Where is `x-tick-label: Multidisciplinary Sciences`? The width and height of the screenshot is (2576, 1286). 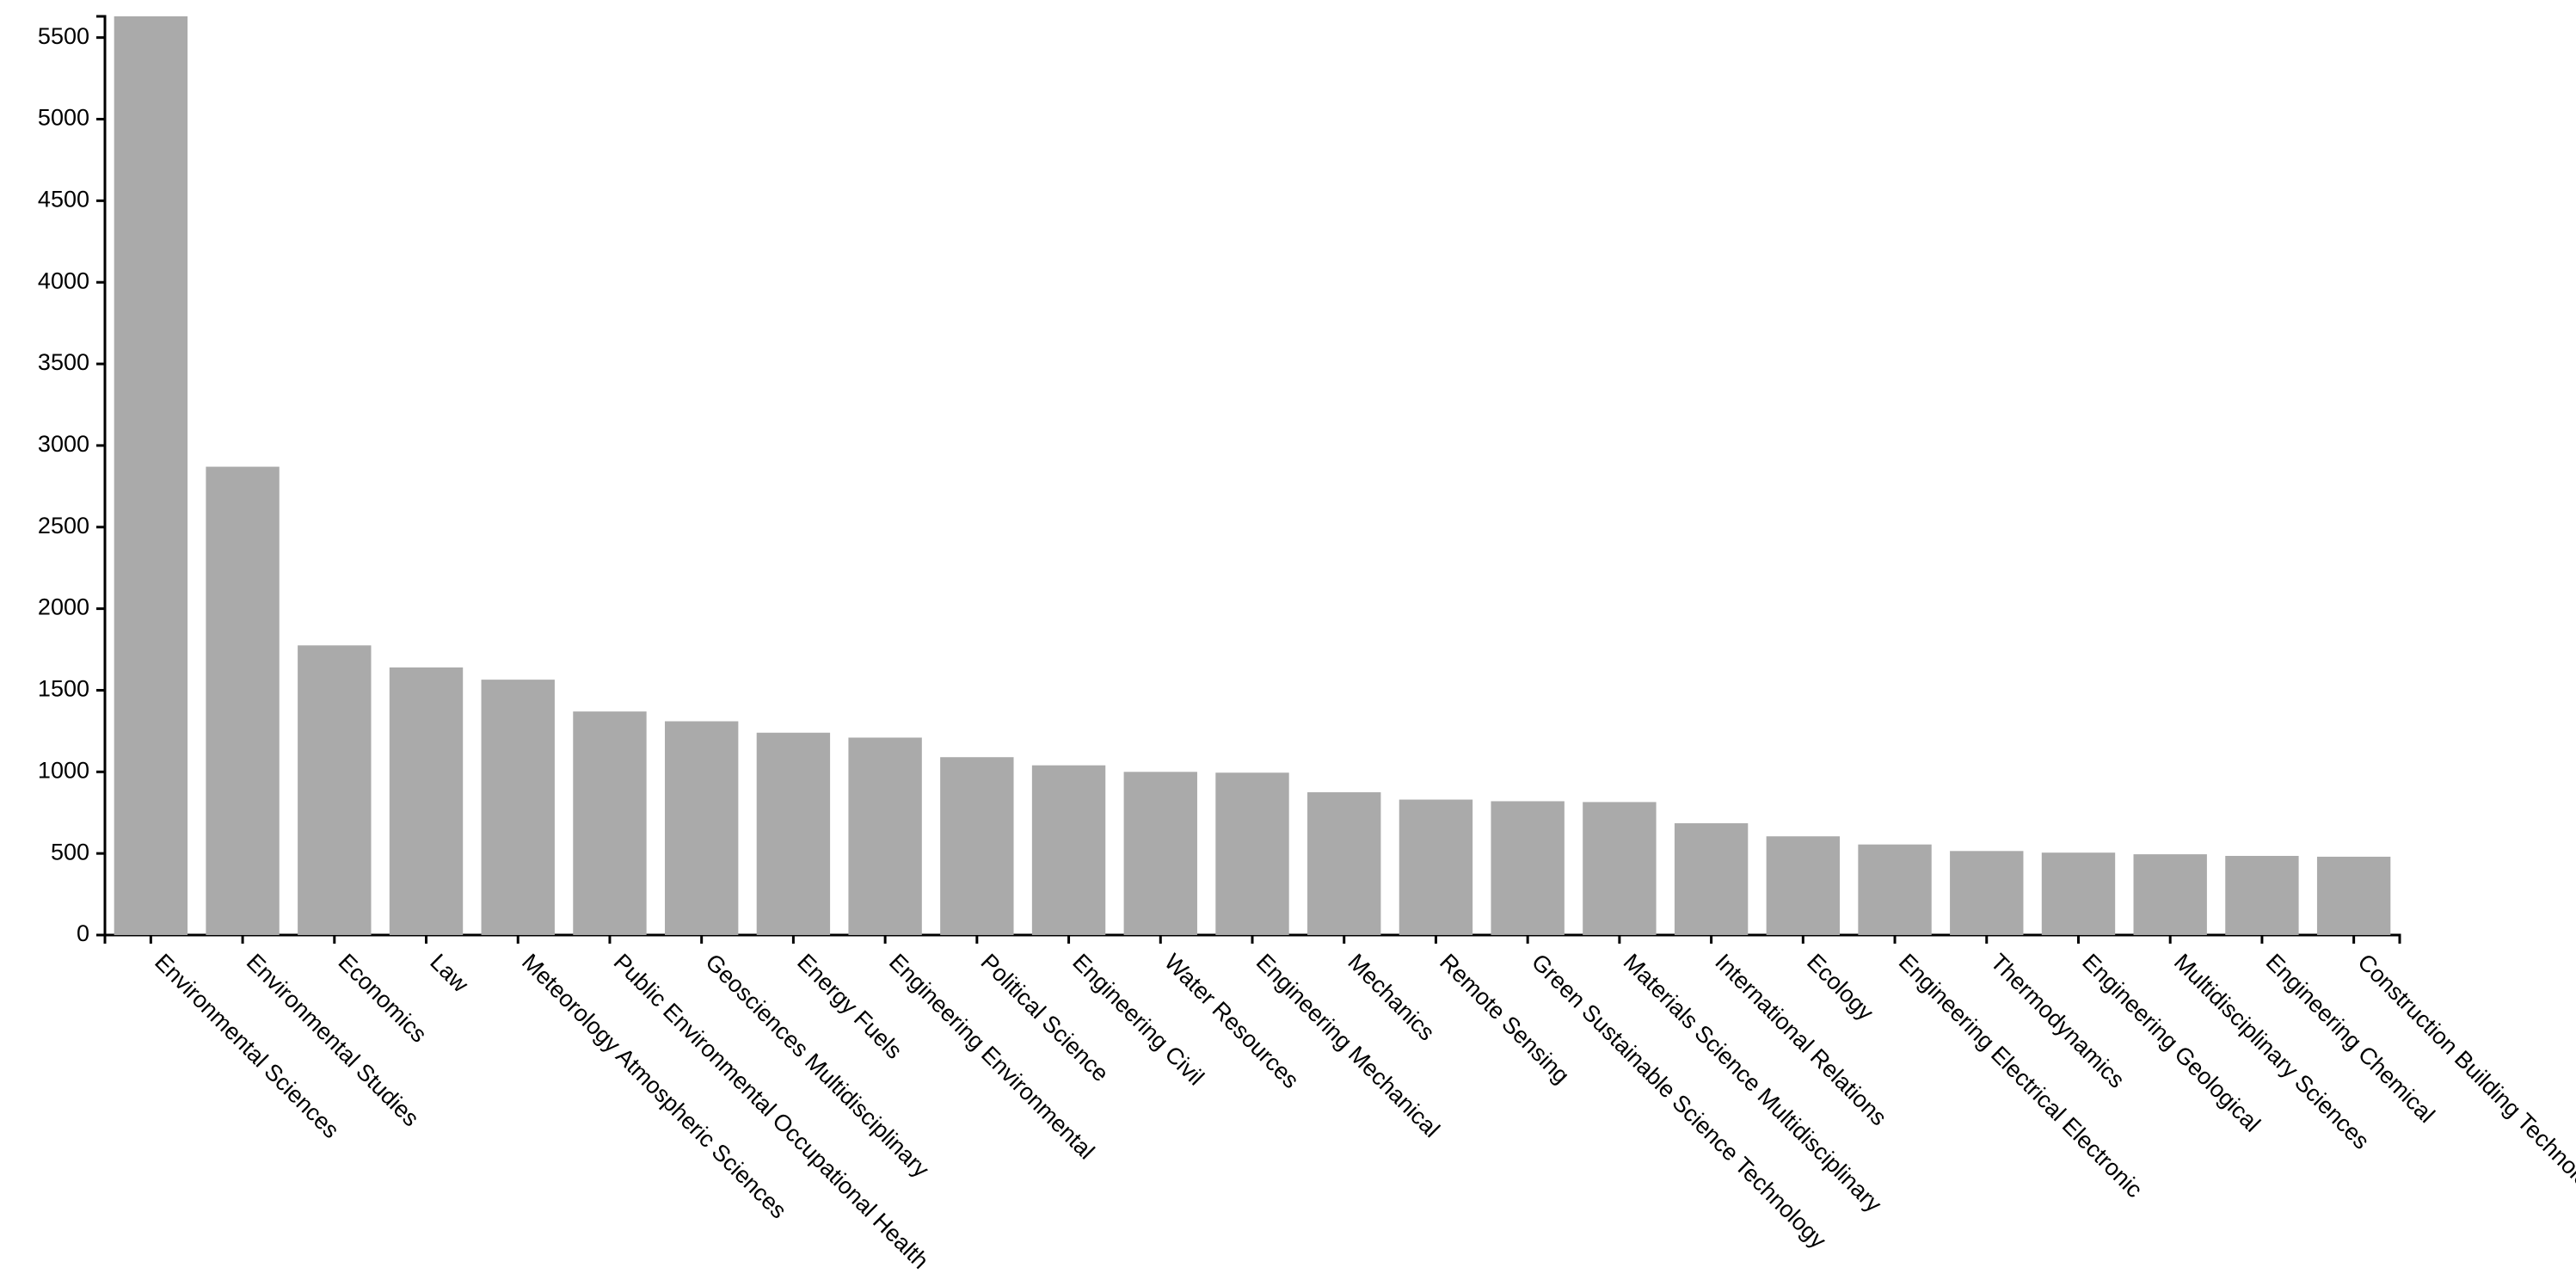 x-tick-label: Multidisciplinary Sciences is located at coordinates (2272, 1051).